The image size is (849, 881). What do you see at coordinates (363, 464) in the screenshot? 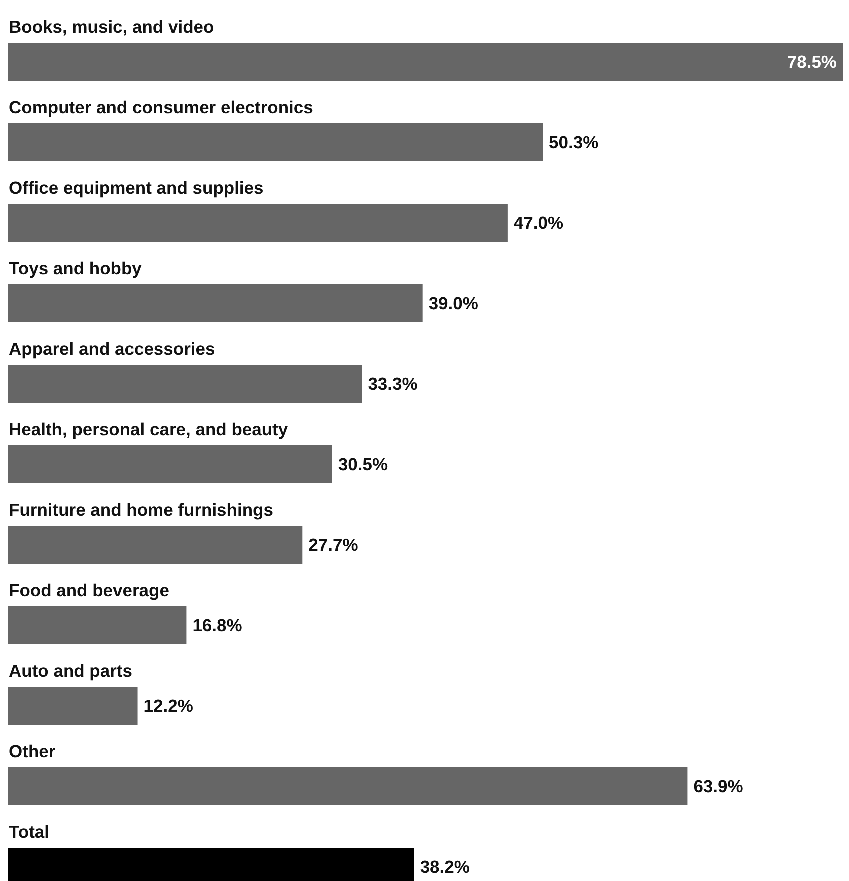
I see `data-label: 30.5%` at bounding box center [363, 464].